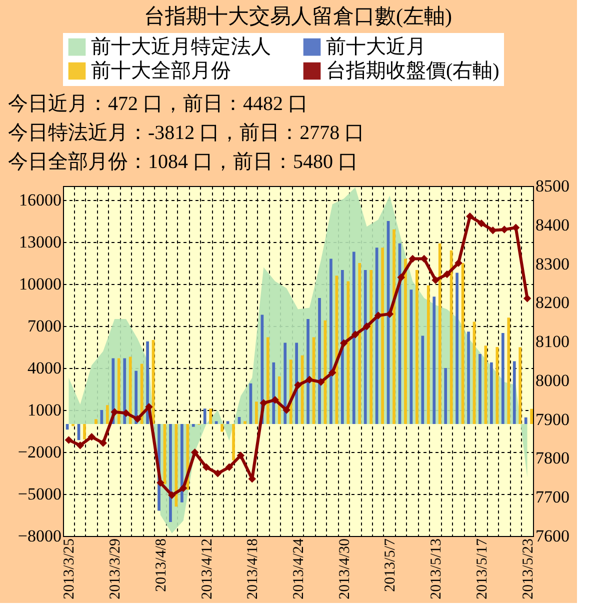  What do you see at coordinates (183, 162) in the screenshot?
I see `text: 今日全部月份：1084 口，前日：5480 口` at bounding box center [183, 162].